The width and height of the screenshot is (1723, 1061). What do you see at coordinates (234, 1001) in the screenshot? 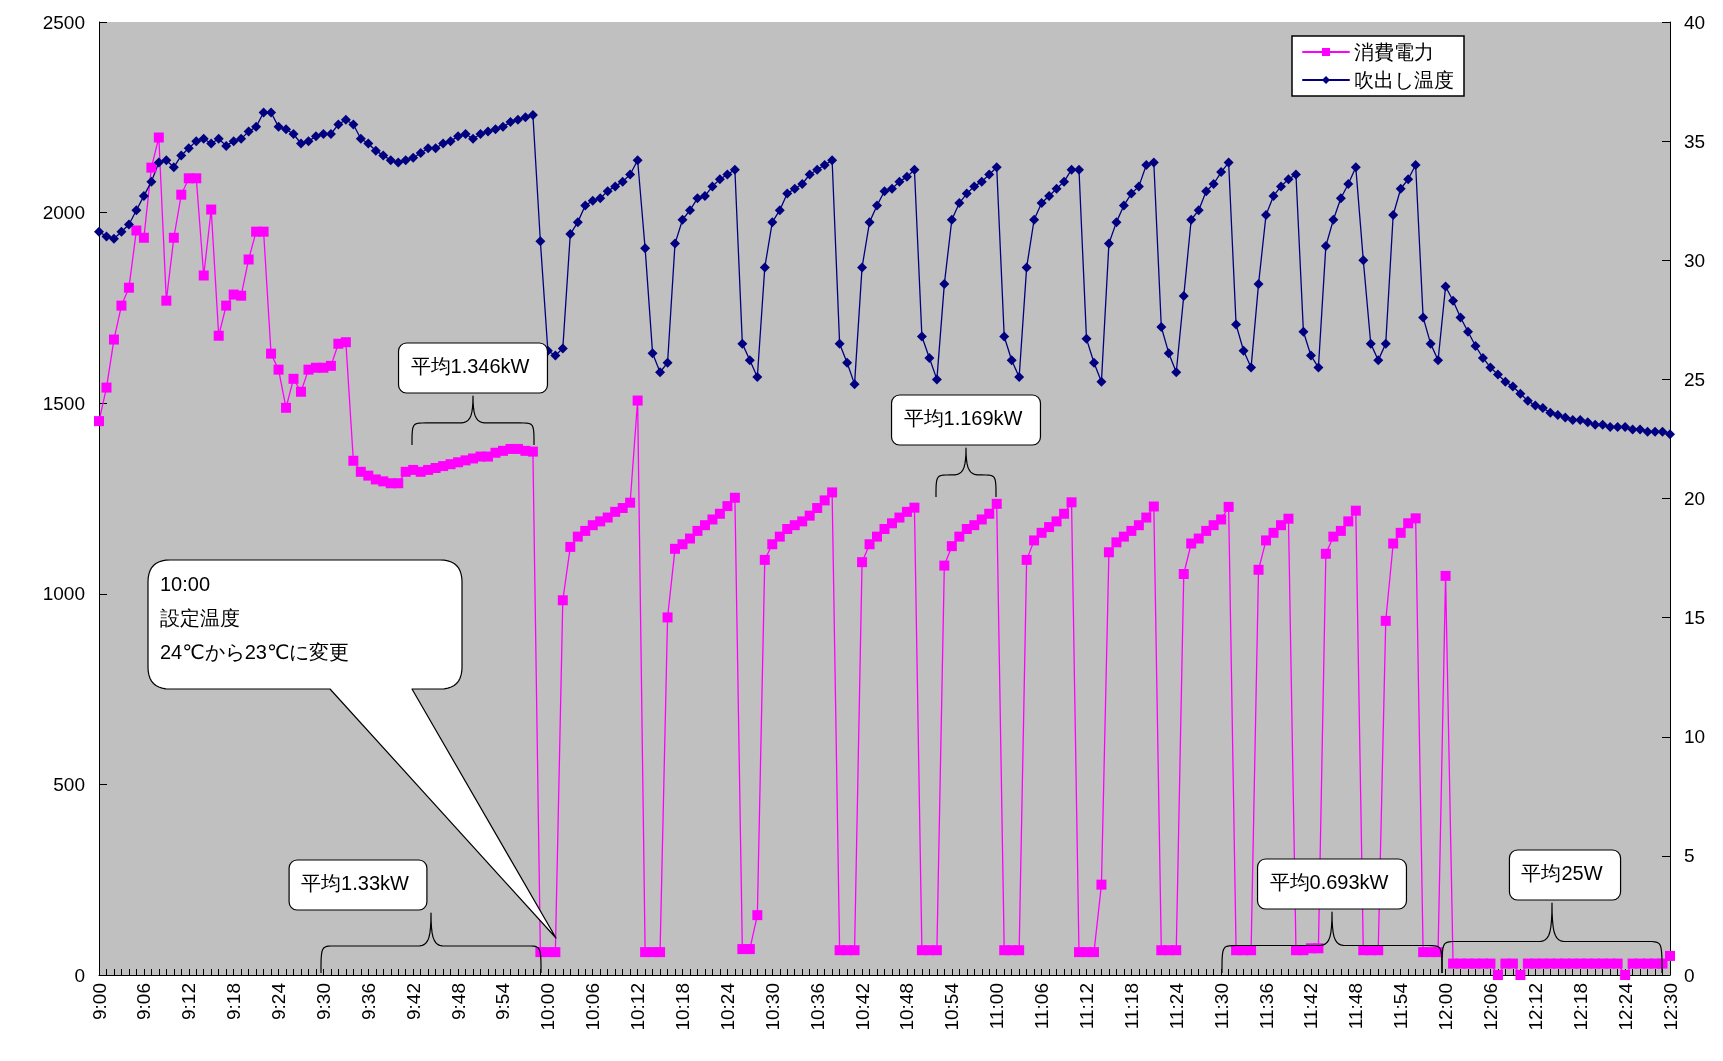
I see `x-tick-label: 9:18` at bounding box center [234, 1001].